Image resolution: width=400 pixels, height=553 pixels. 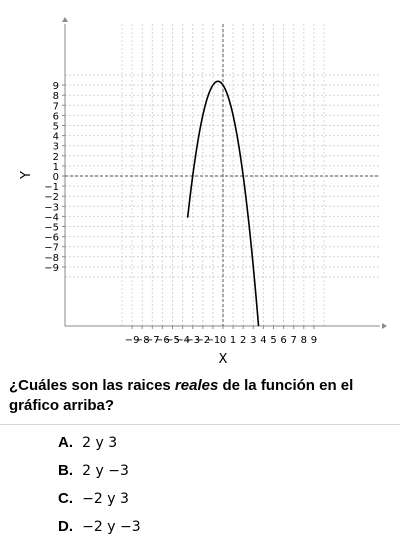 I want to click on parabola-curve, so click(x=223, y=203).